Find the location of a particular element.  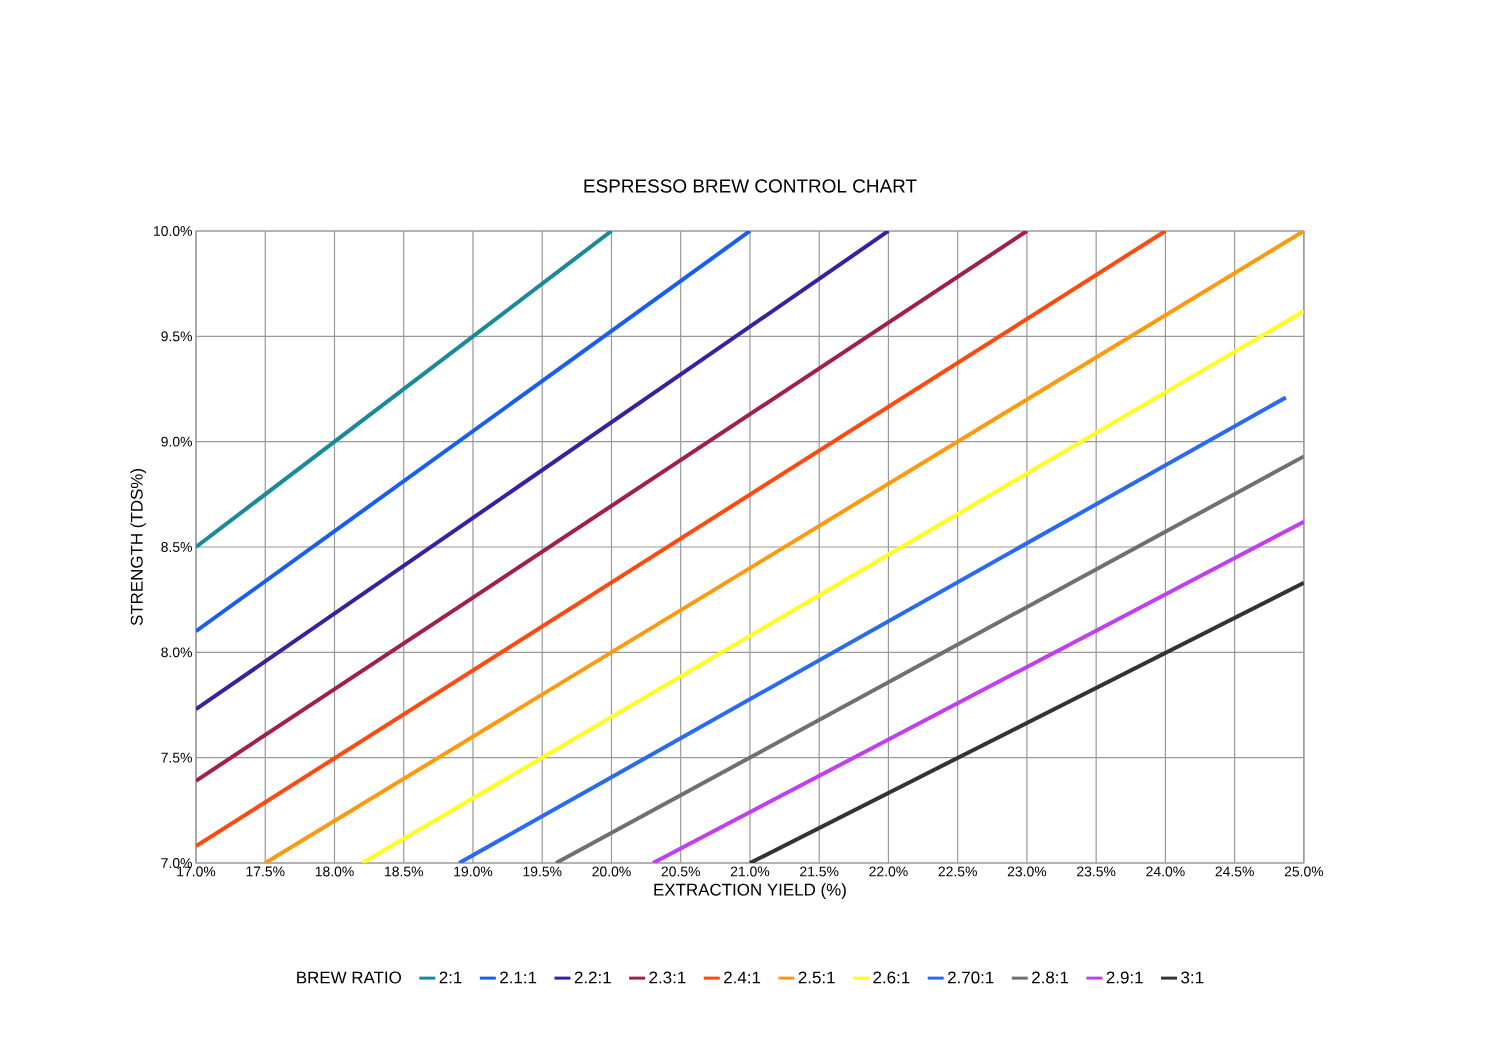

y-tick-label: 7.5% is located at coordinates (176, 757).